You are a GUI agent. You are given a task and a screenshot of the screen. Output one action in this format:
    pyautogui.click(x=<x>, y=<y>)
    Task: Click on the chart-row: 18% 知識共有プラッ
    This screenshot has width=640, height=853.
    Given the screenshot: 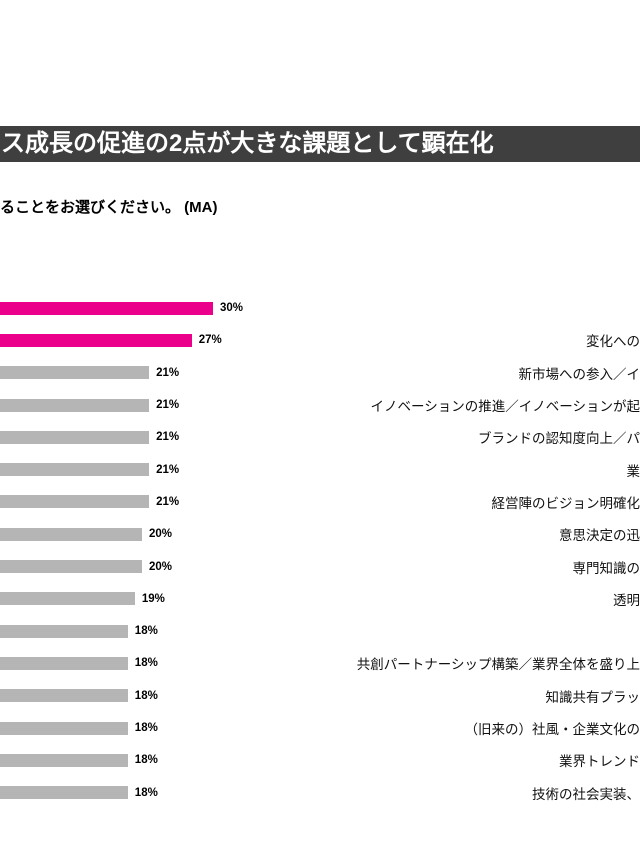 What is the action you would take?
    pyautogui.click(x=320, y=696)
    